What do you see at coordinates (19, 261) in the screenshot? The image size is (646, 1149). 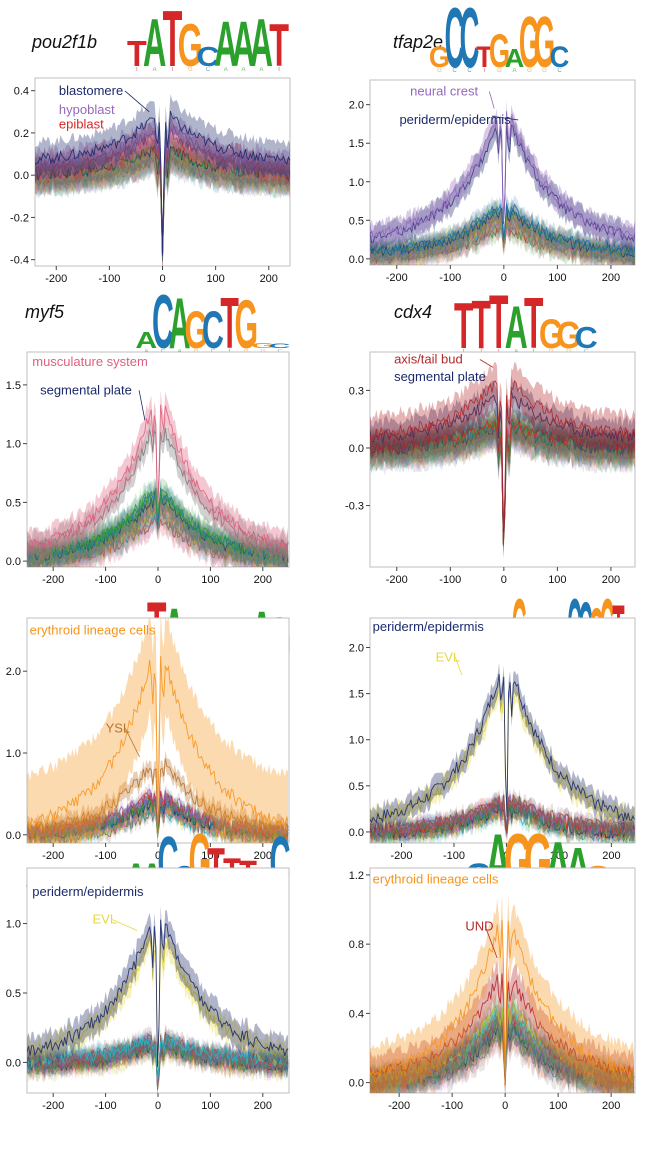 I see `y-tick-label: -0.4` at bounding box center [19, 261].